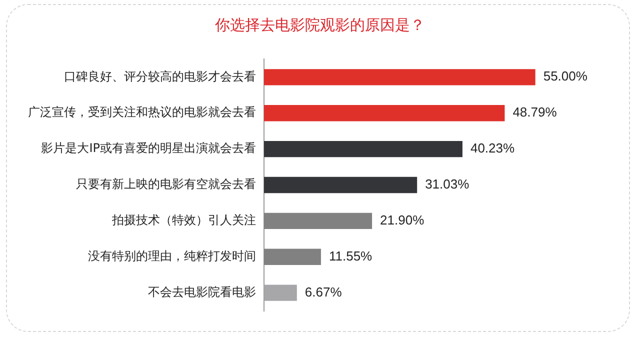 This screenshot has width=640, height=344. I want to click on data-label: 48.79%, so click(535, 112).